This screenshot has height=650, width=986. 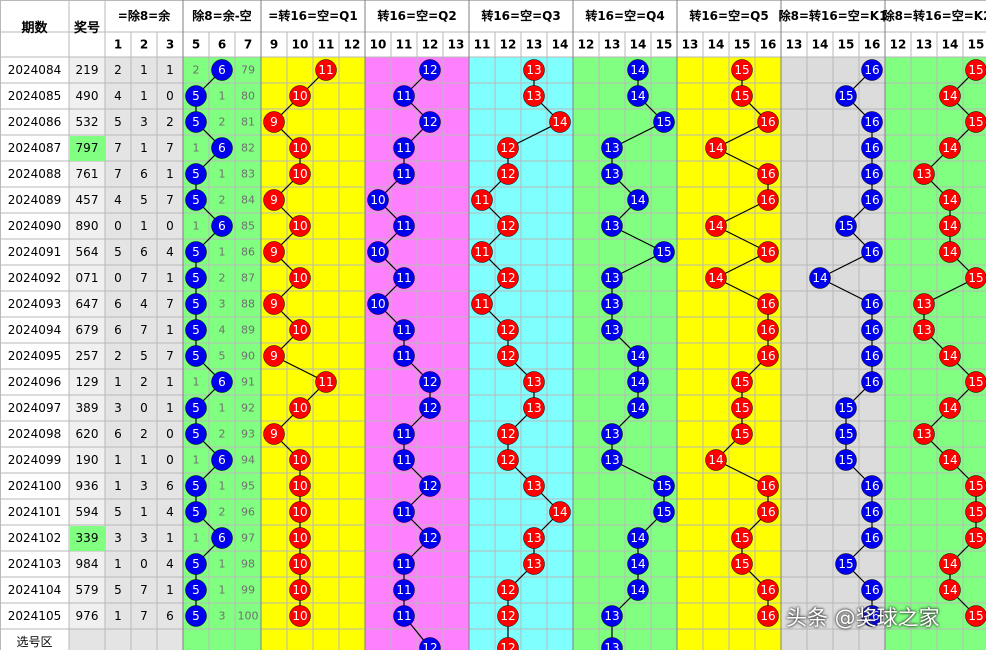 I want to click on issue-cell: 2024095, so click(x=34, y=356).